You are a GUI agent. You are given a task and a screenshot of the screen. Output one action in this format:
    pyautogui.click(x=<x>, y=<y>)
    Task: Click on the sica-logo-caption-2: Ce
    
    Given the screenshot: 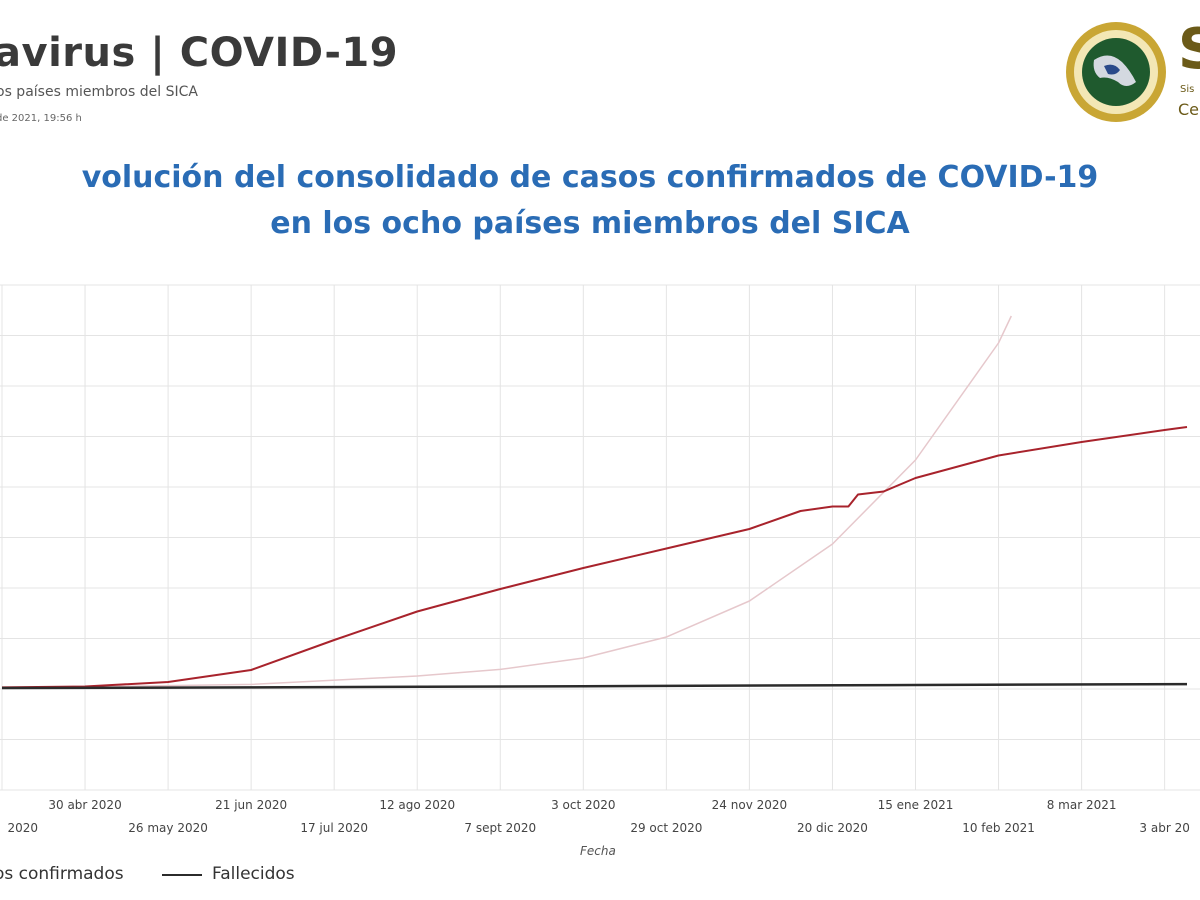 What is the action you would take?
    pyautogui.click(x=1189, y=109)
    